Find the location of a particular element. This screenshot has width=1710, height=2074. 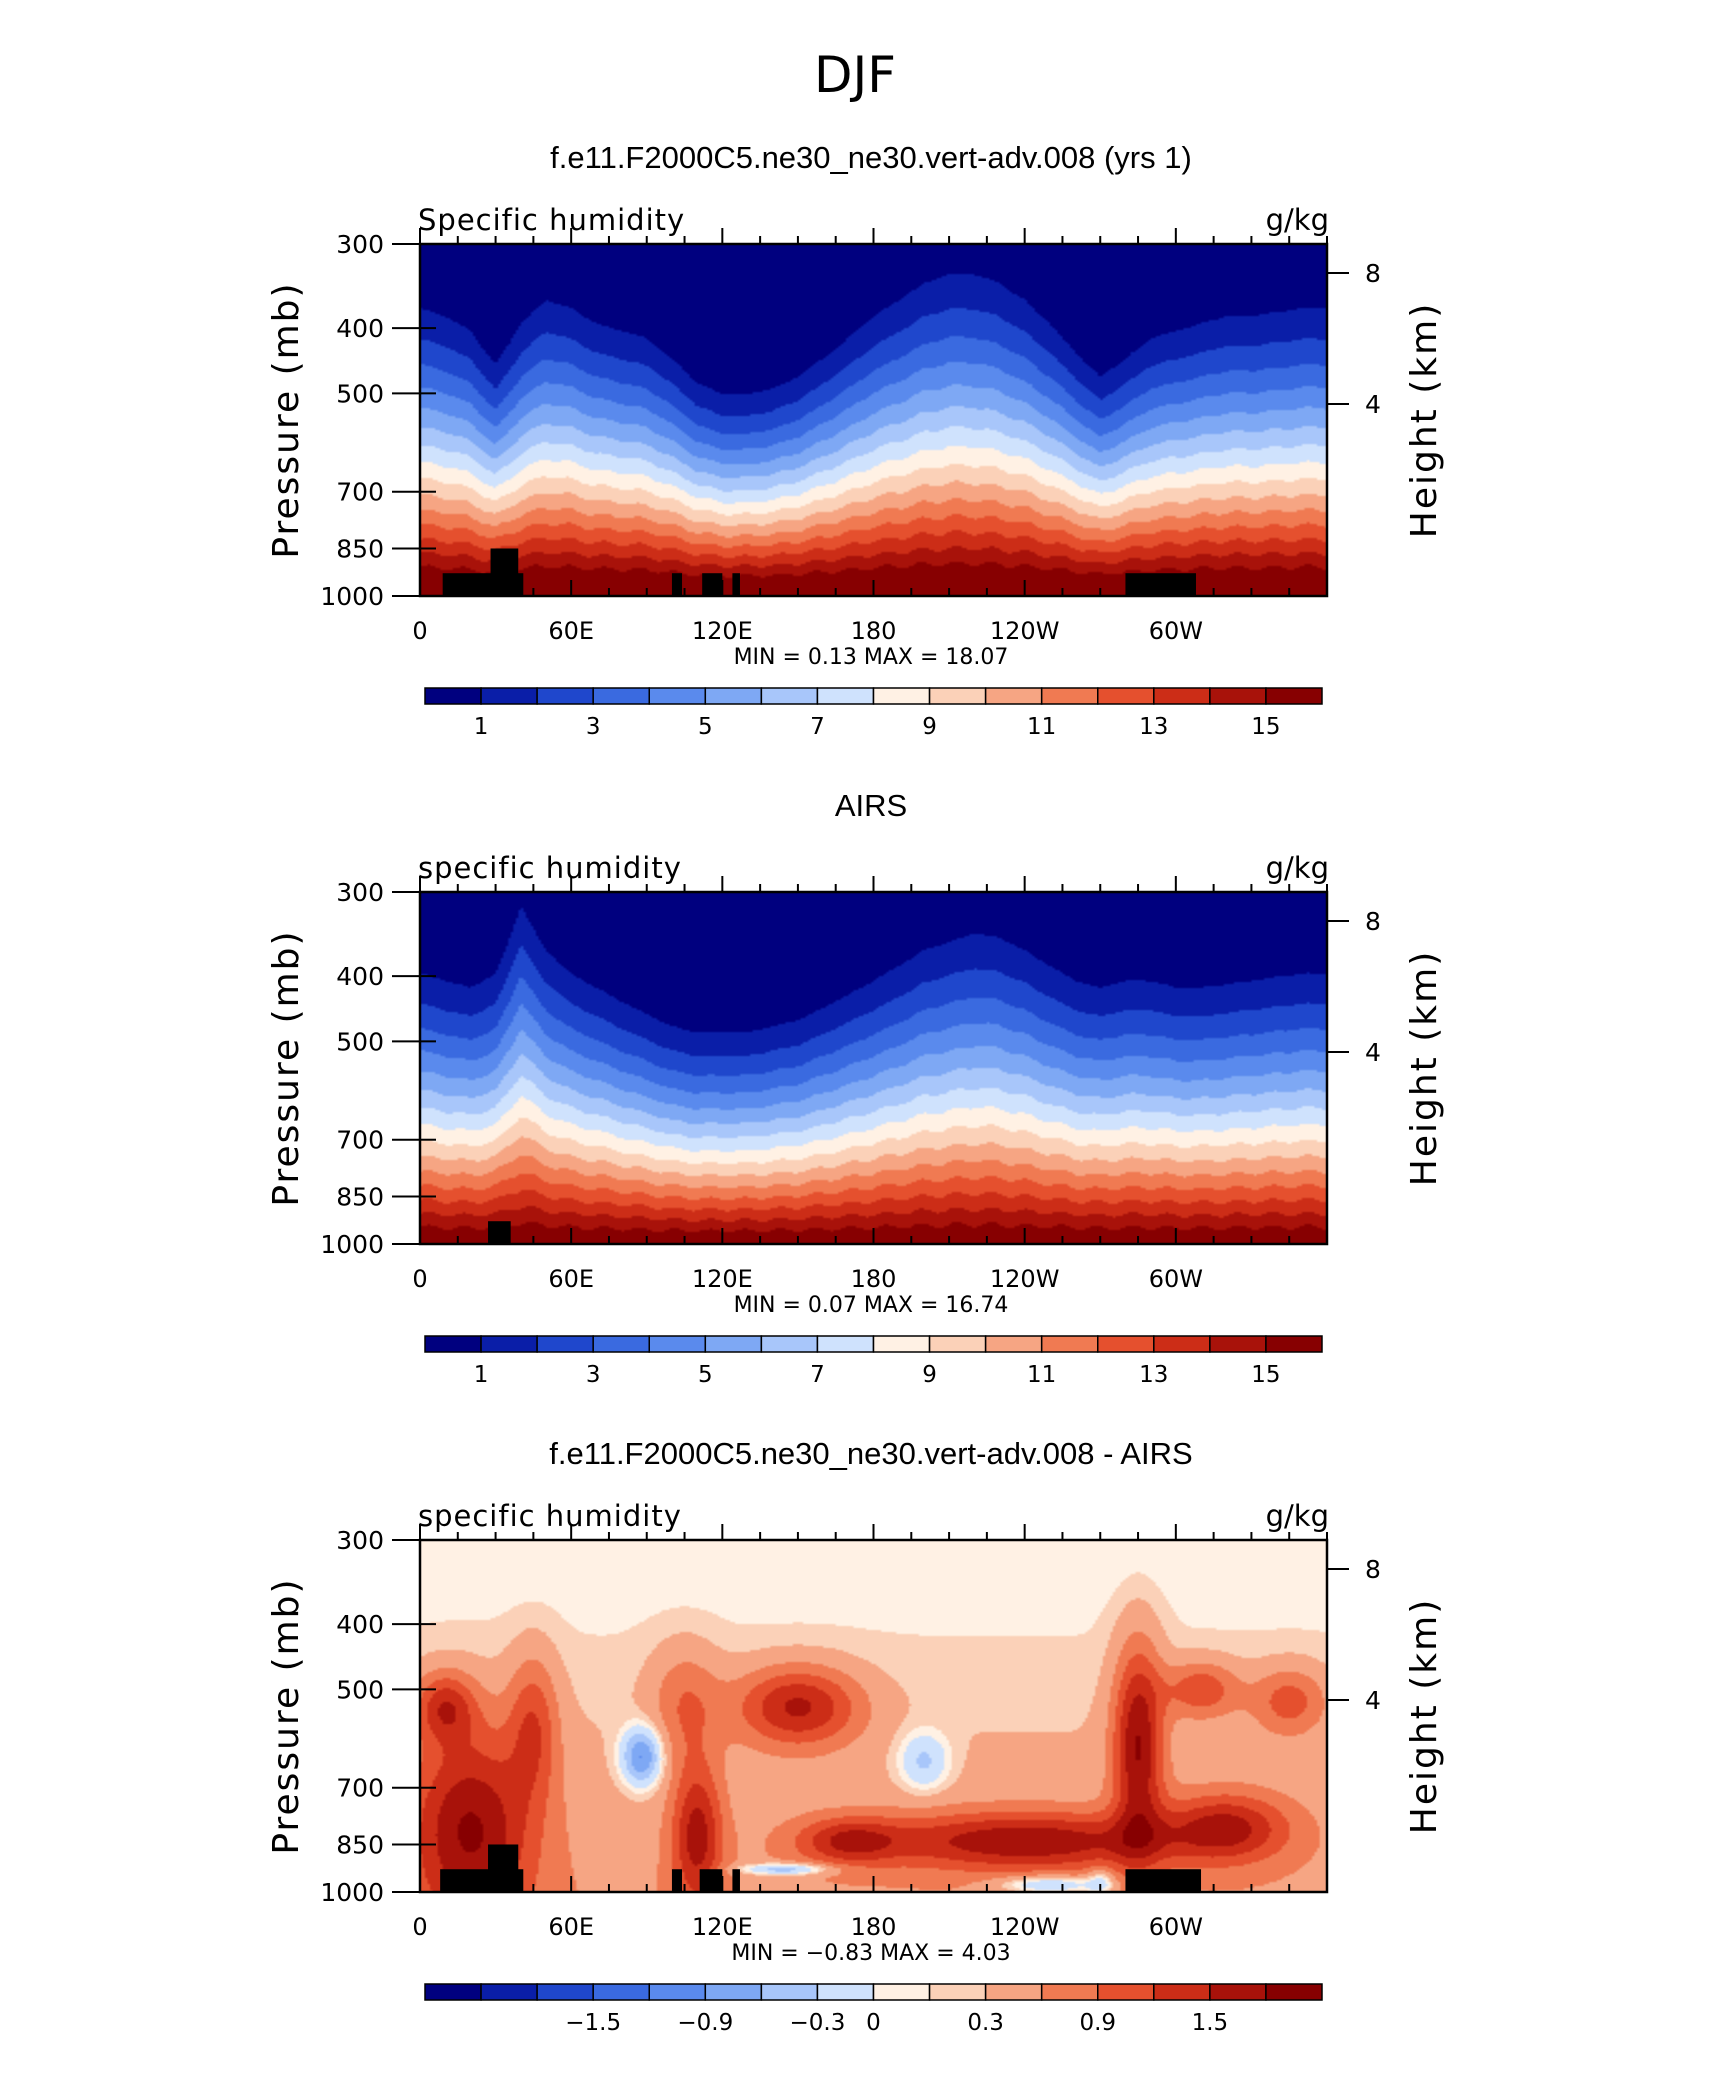

min-max-label: MIN = 0.07 MAX = 16.74 is located at coordinates (871, 1305).